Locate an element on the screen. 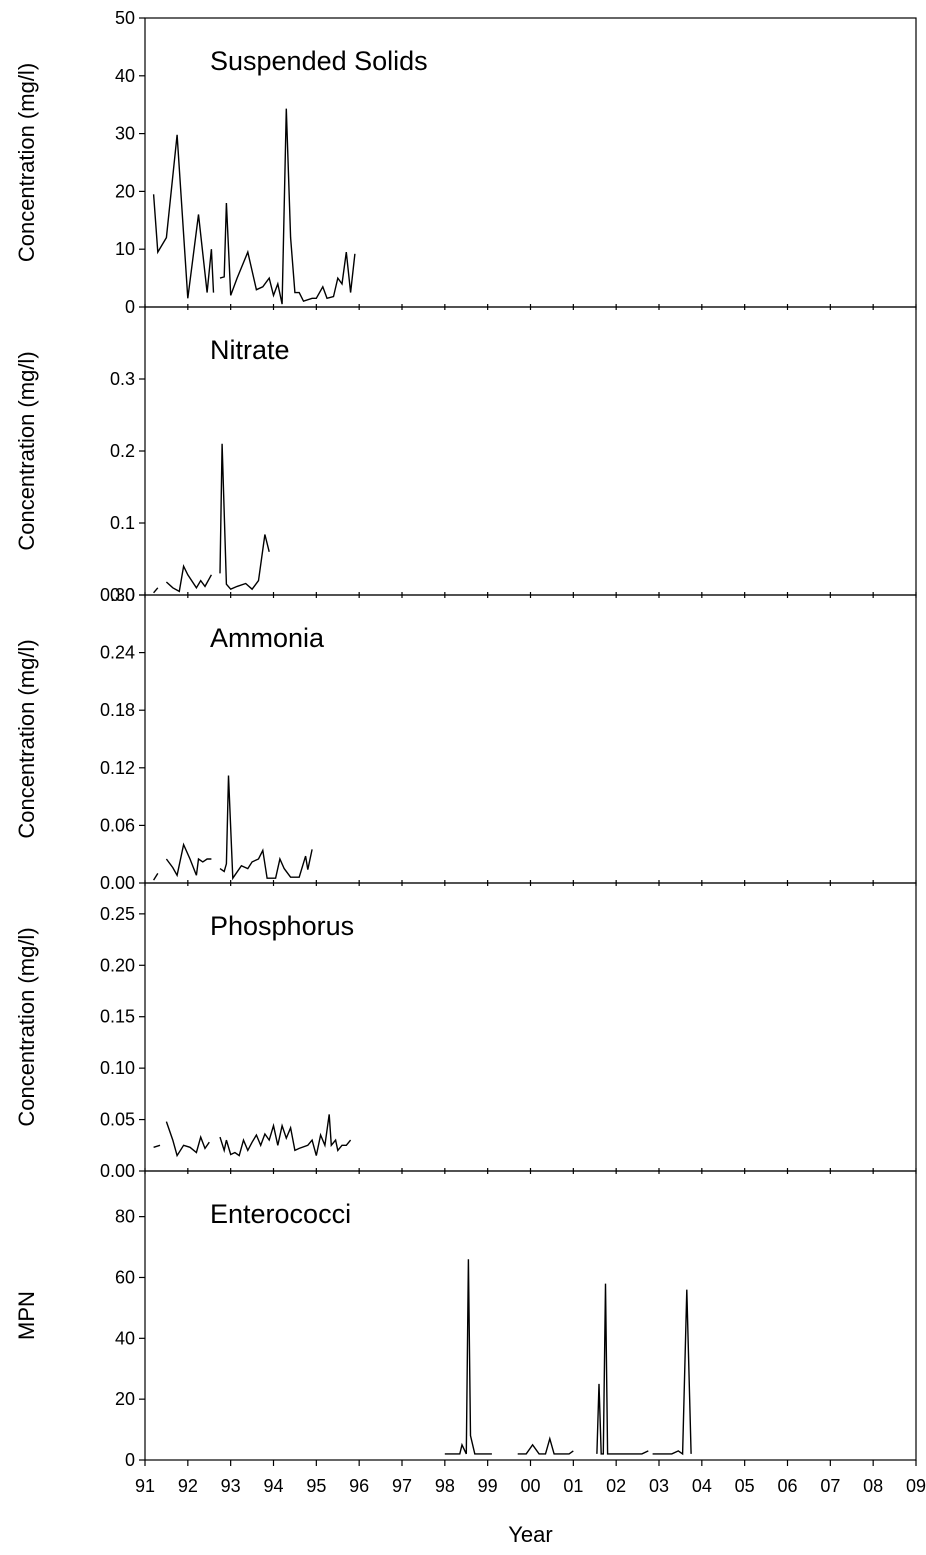  y-tick-label: 0.0 is located at coordinates (122, 595).